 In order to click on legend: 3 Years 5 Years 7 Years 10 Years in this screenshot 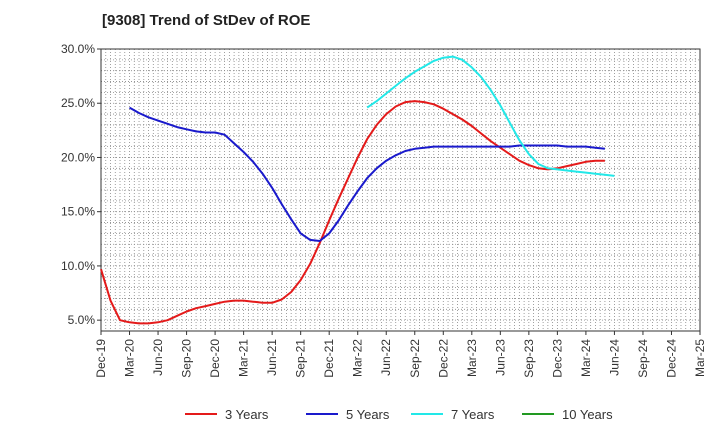, I will do `click(399, 414)`.